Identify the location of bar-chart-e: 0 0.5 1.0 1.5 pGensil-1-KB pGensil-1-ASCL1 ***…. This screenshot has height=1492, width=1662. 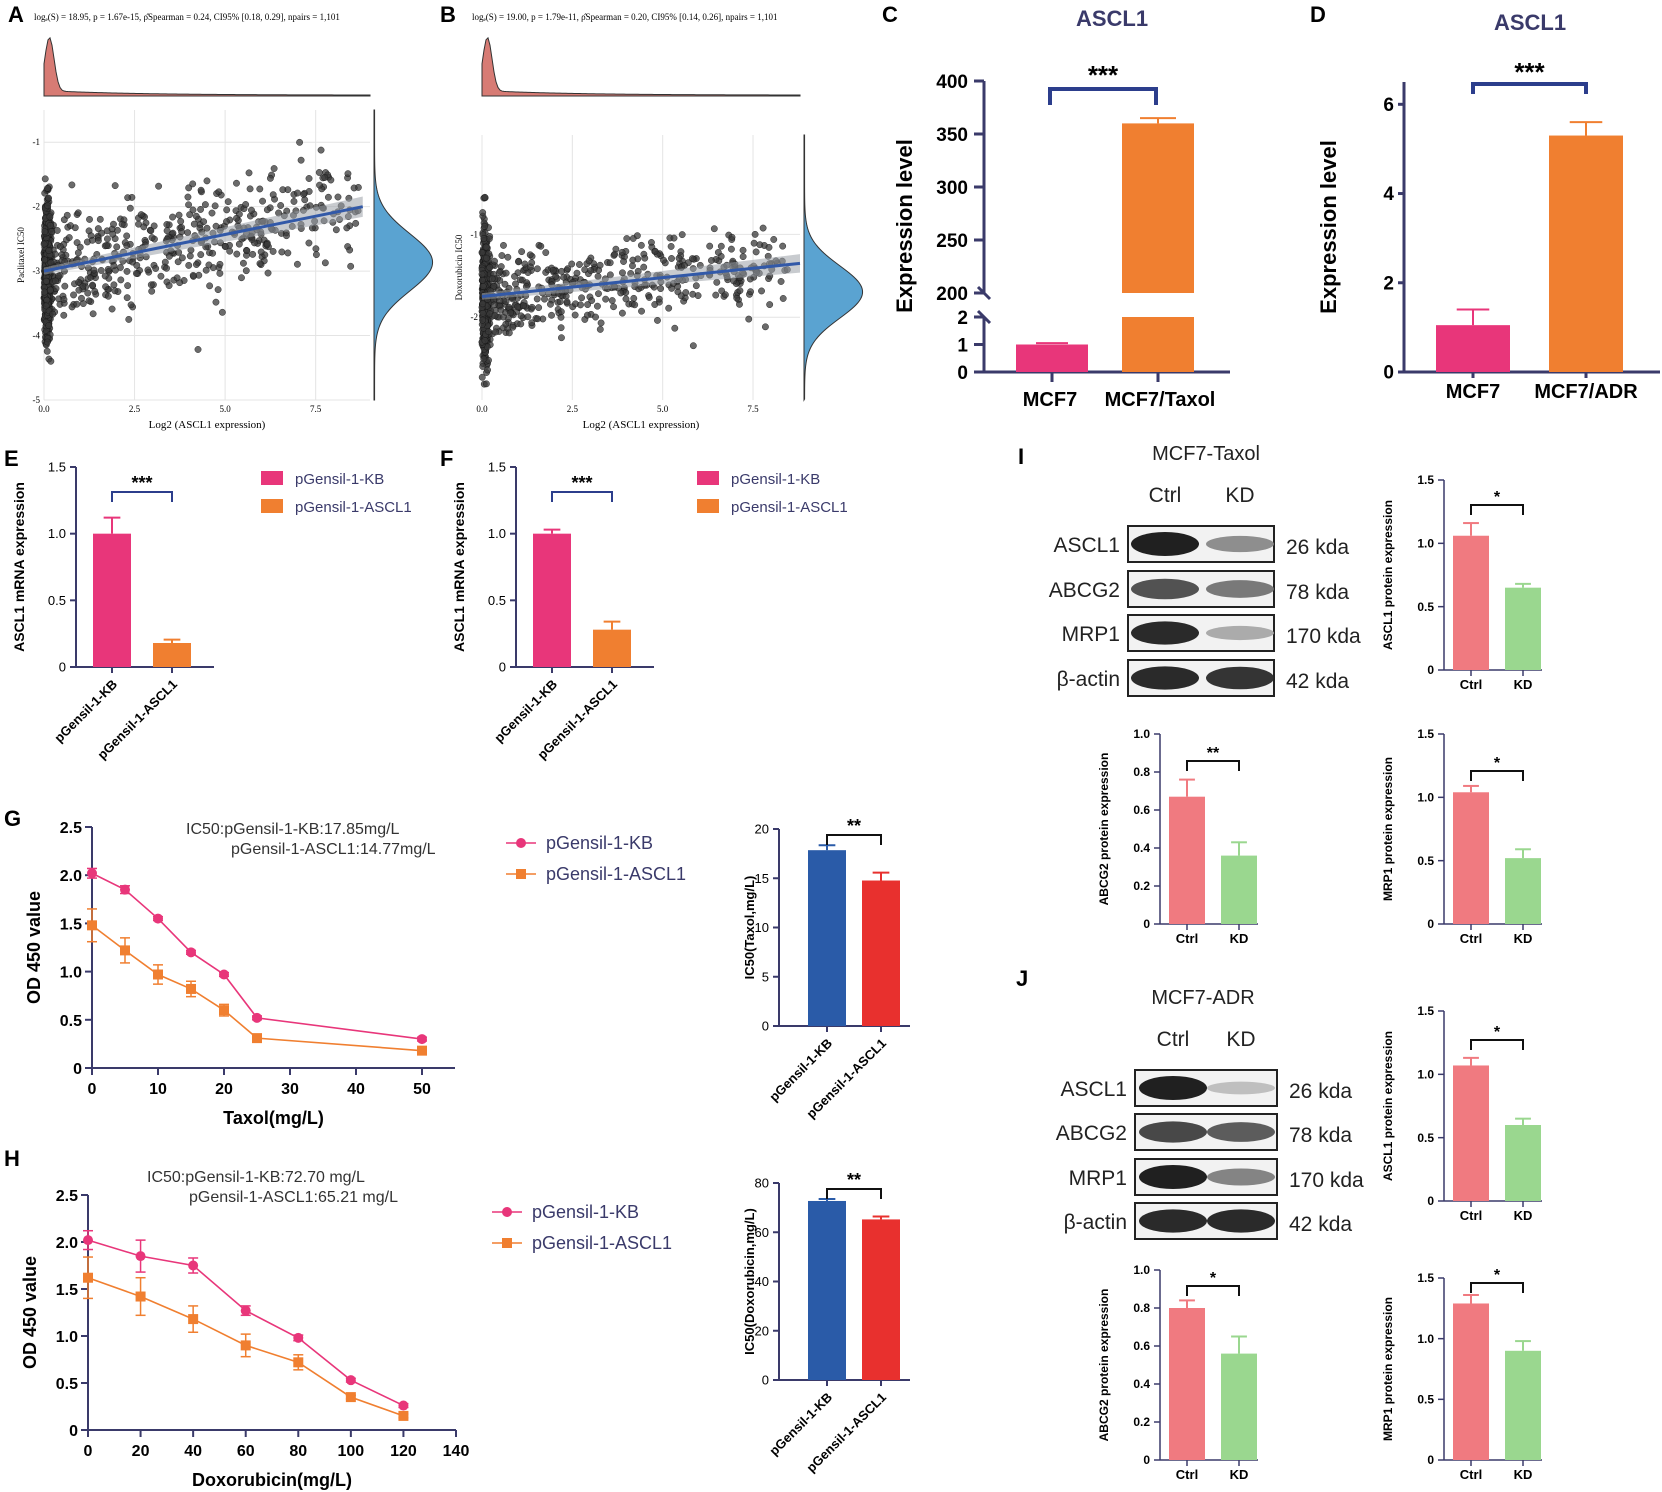
(208, 604).